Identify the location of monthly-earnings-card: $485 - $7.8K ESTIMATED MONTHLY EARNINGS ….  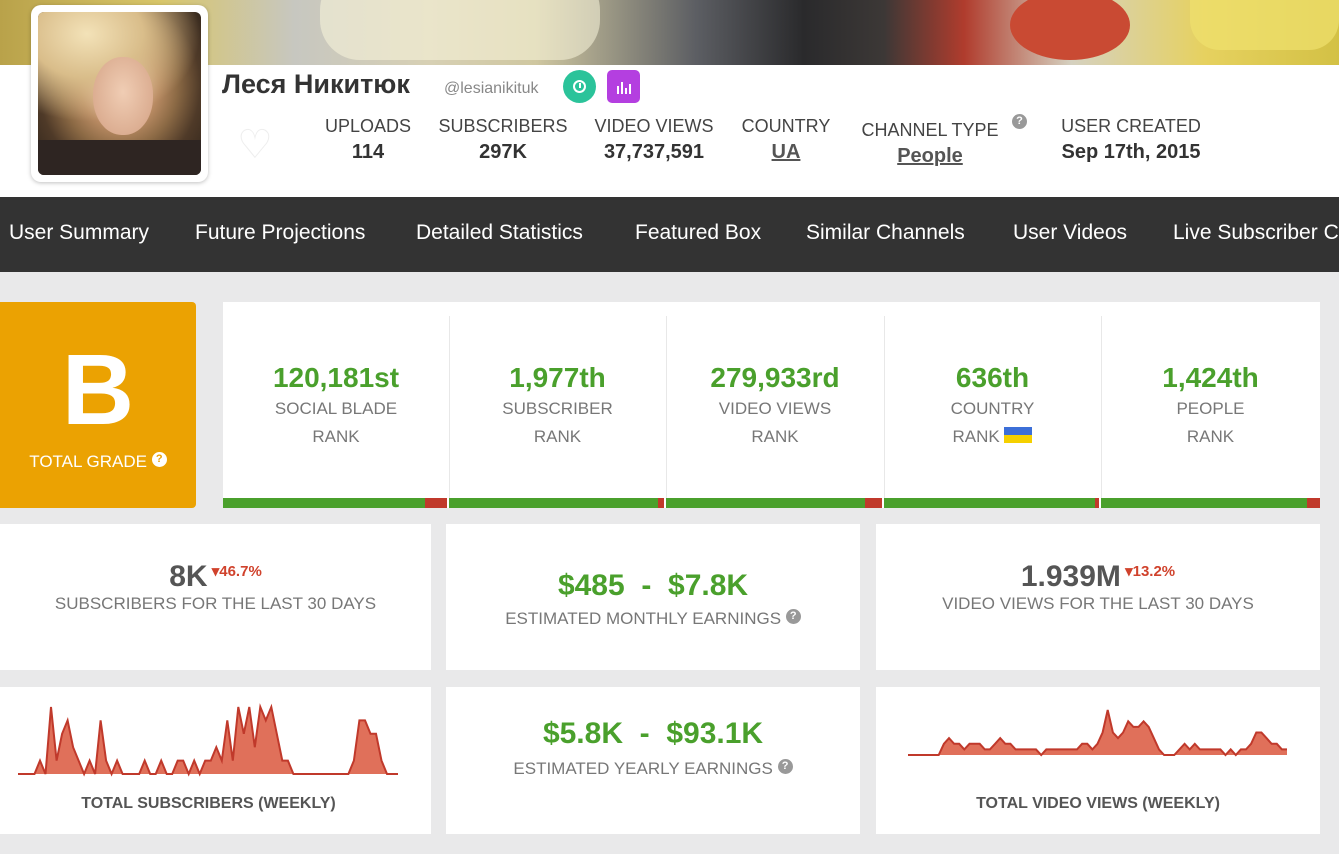
(653, 597).